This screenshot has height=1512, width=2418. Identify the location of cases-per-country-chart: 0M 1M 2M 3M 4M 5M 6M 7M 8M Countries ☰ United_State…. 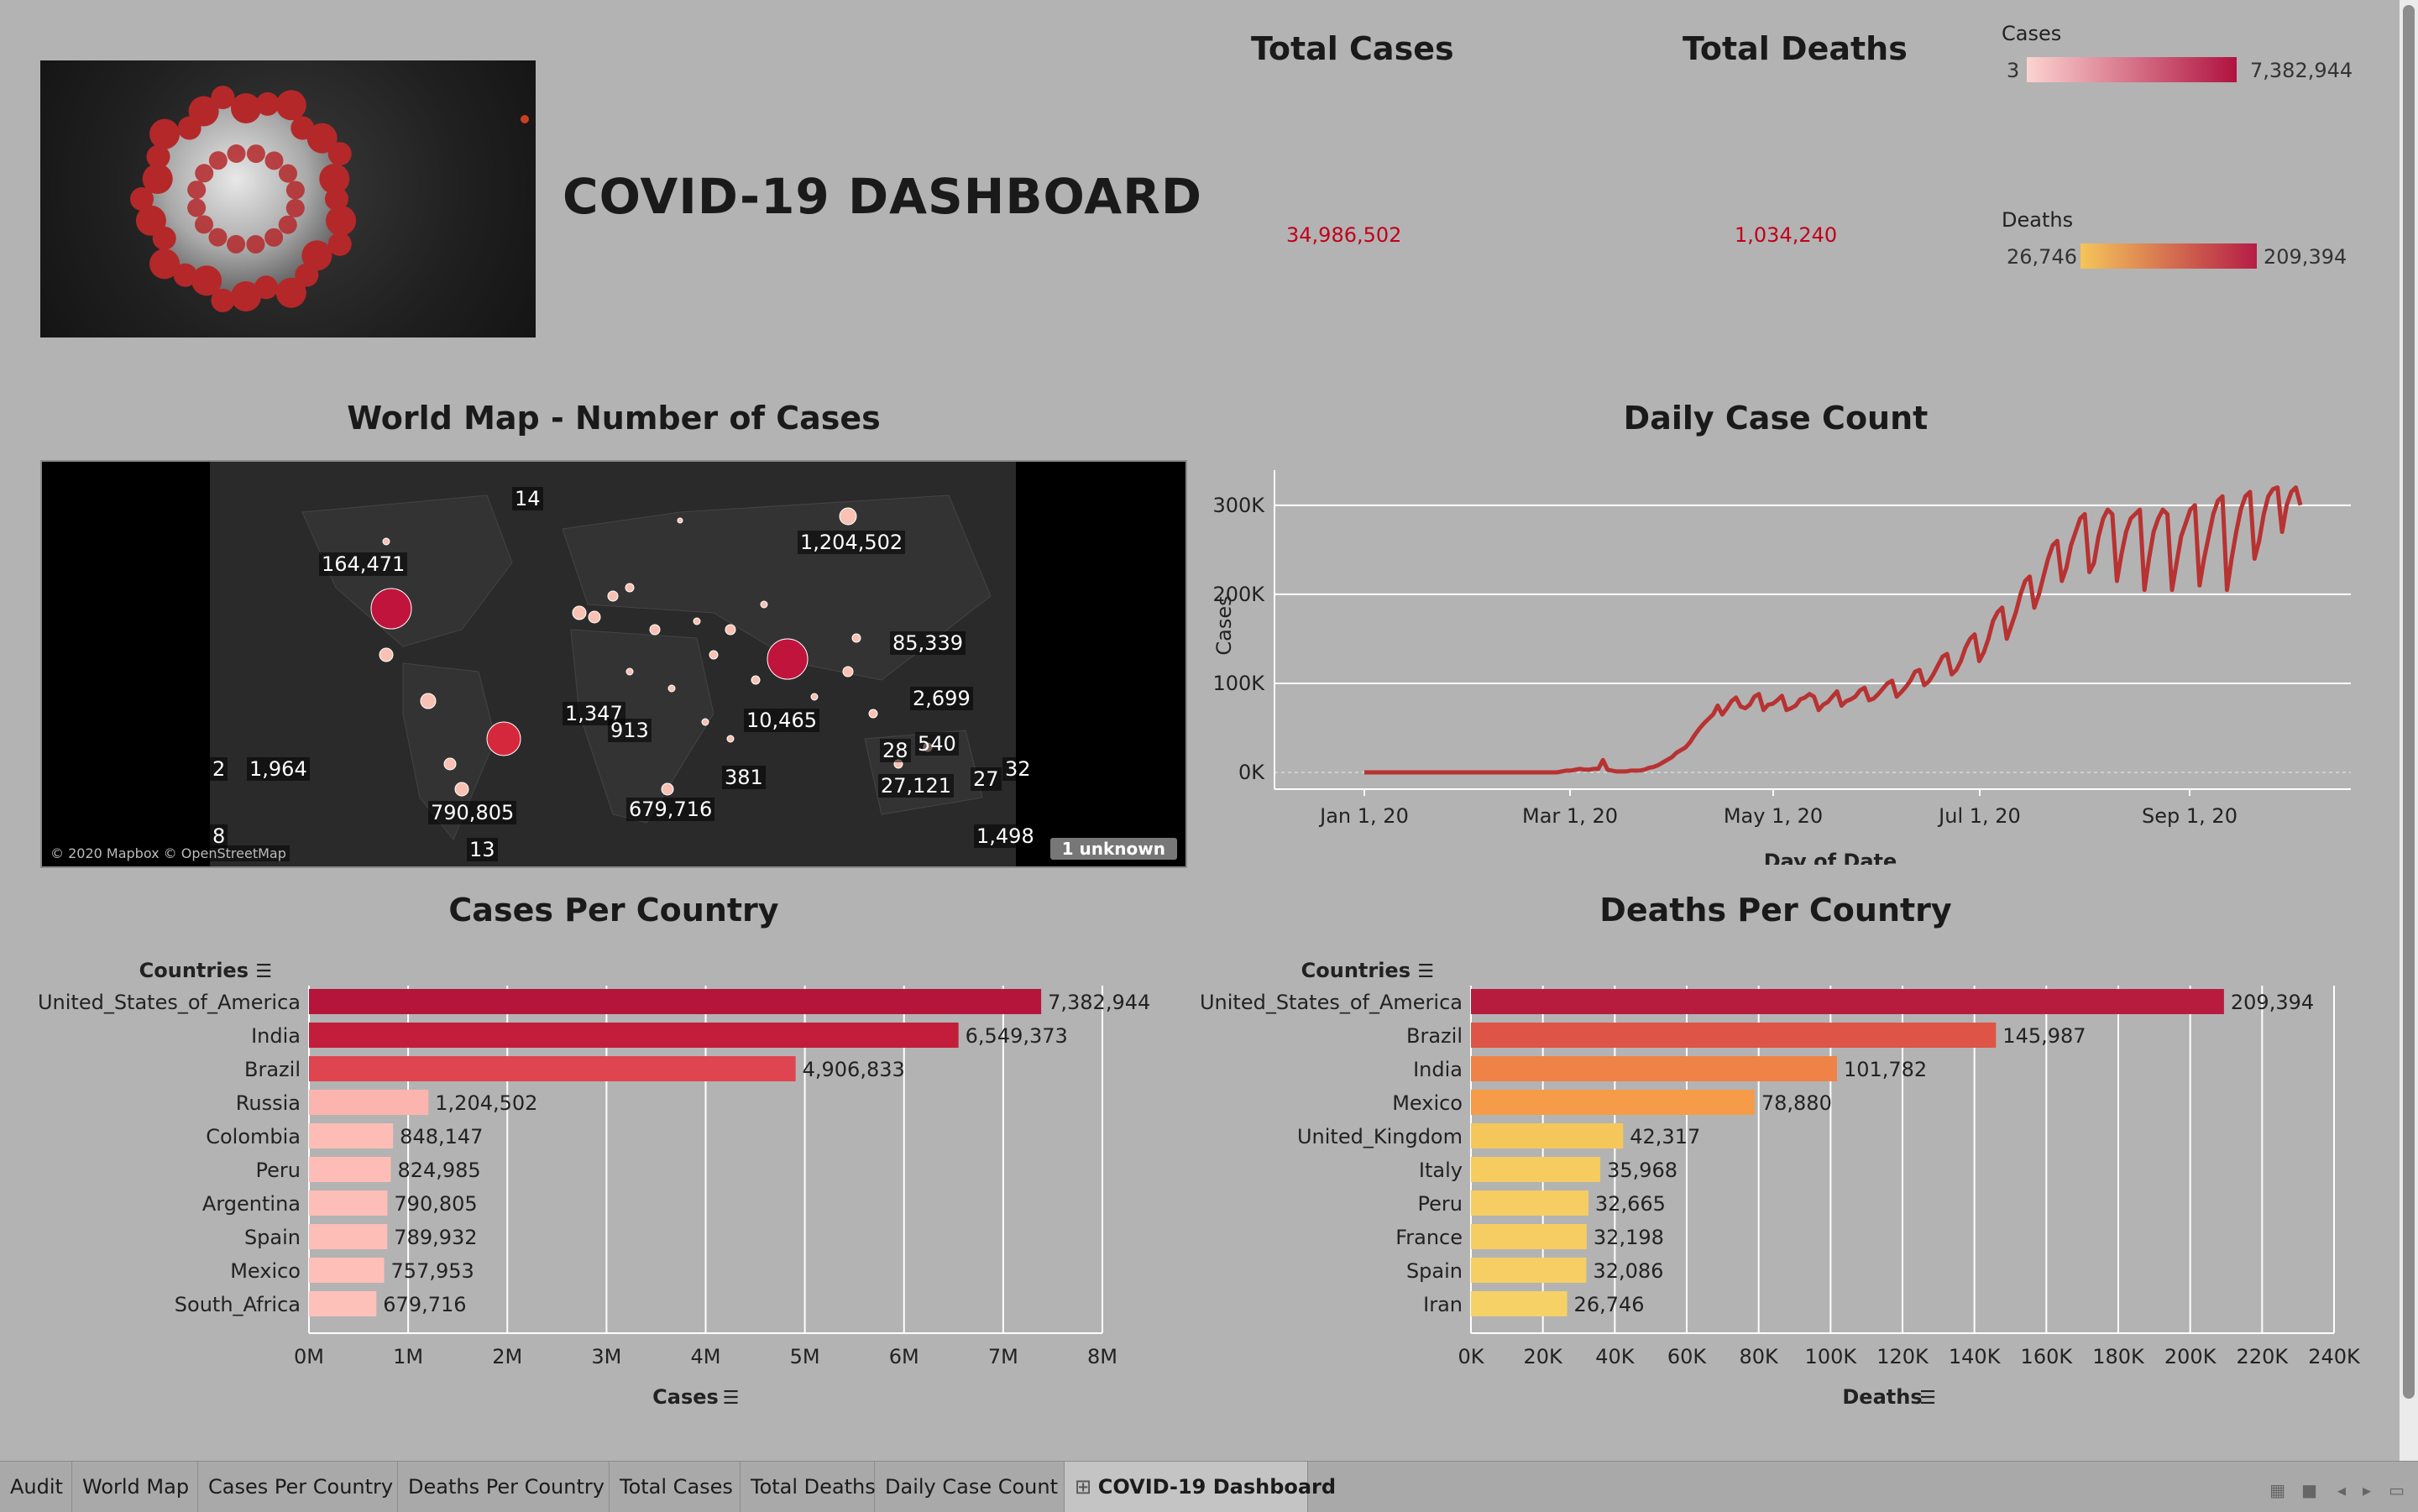
(617, 1179).